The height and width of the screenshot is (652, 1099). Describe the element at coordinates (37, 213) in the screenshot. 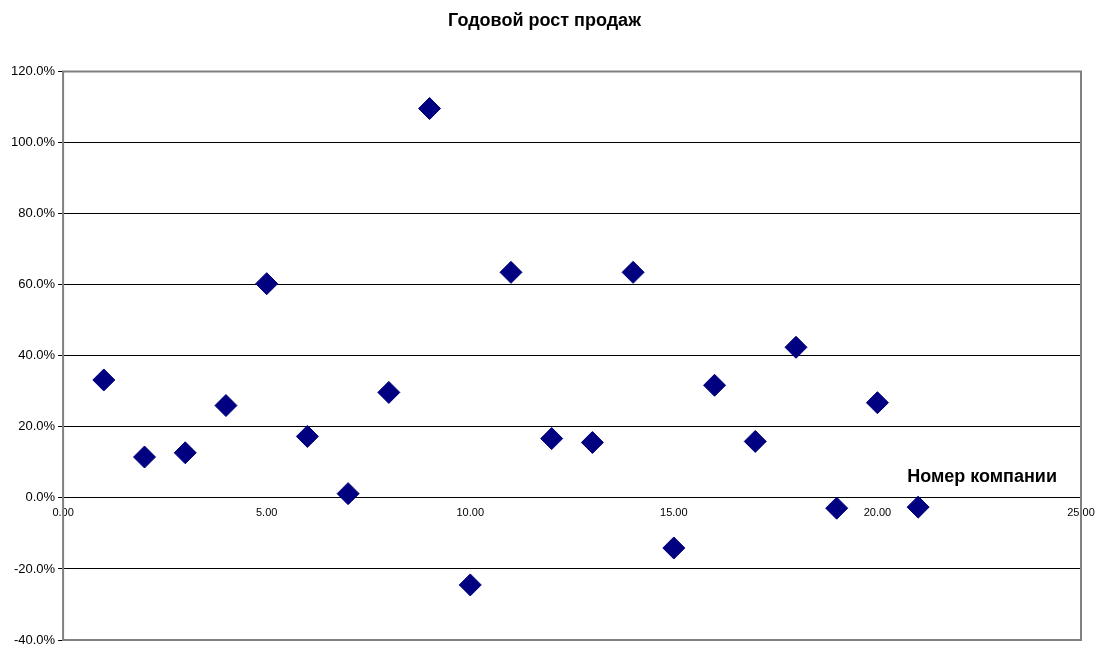

I see `y-tick-label: 80.0%` at that location.